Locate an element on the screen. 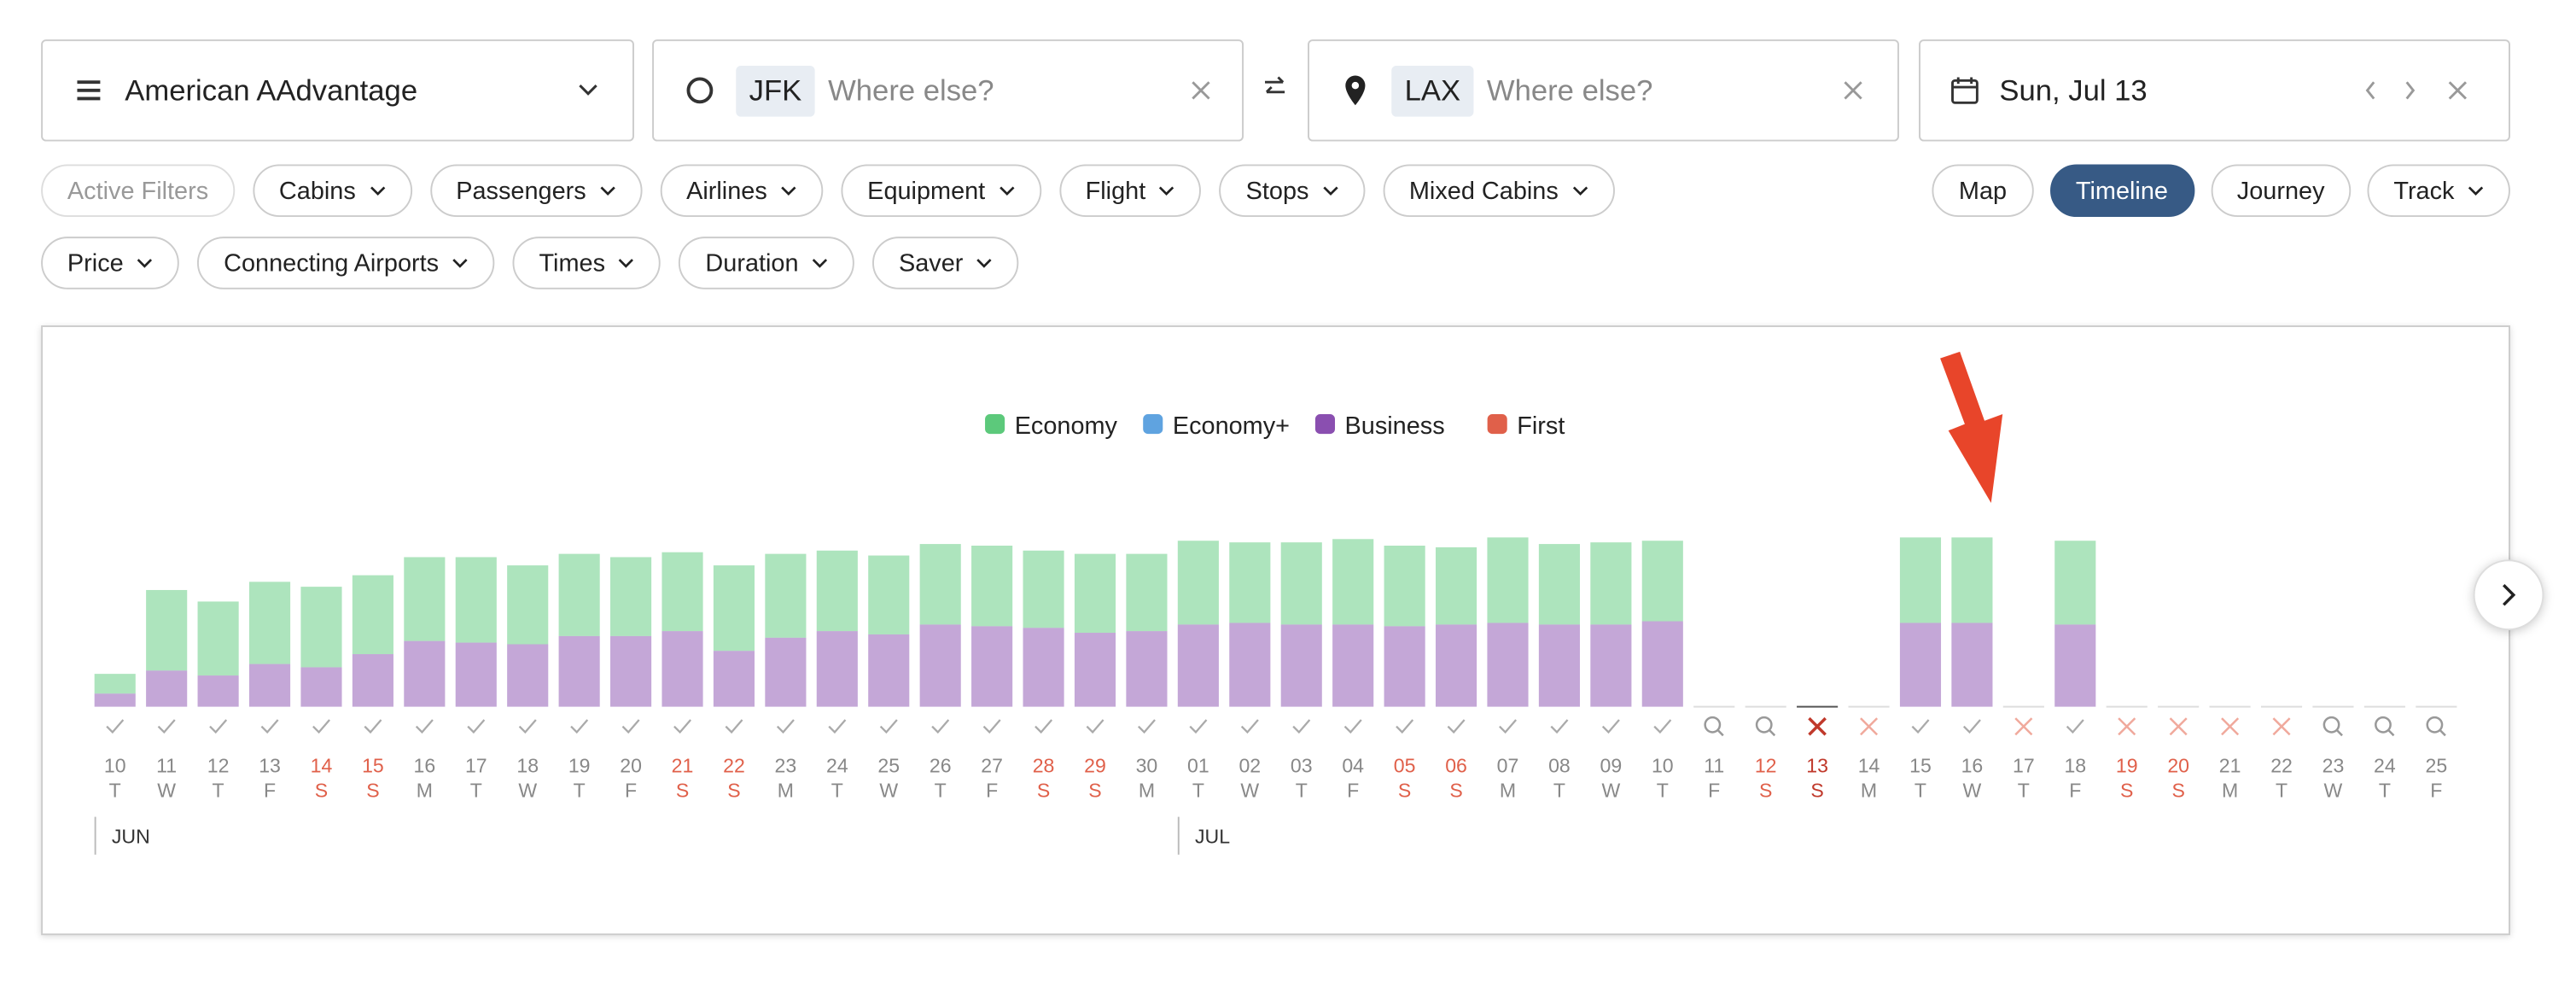  filter-pill: Passengers is located at coordinates (536, 191).